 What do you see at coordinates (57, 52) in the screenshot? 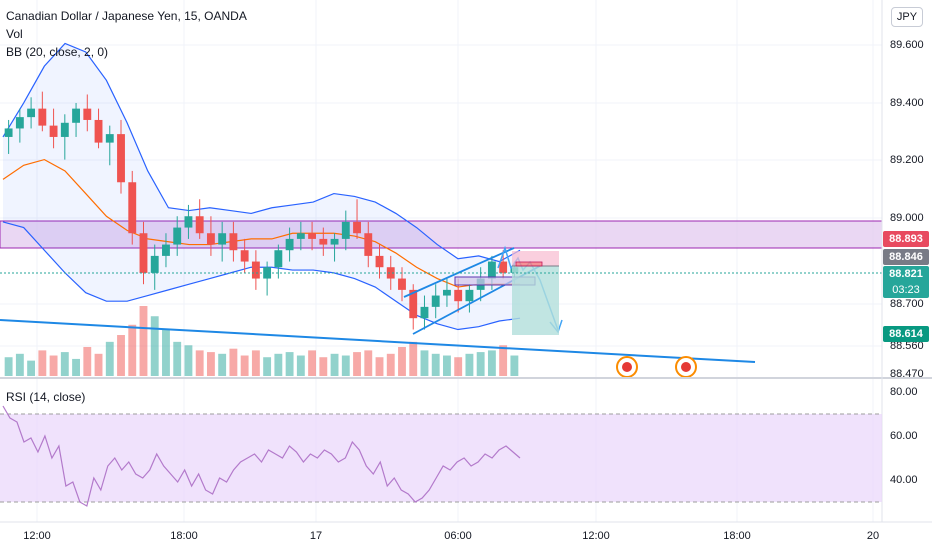
I see `bb-legend: BB (20, close, 2, 0)` at bounding box center [57, 52].